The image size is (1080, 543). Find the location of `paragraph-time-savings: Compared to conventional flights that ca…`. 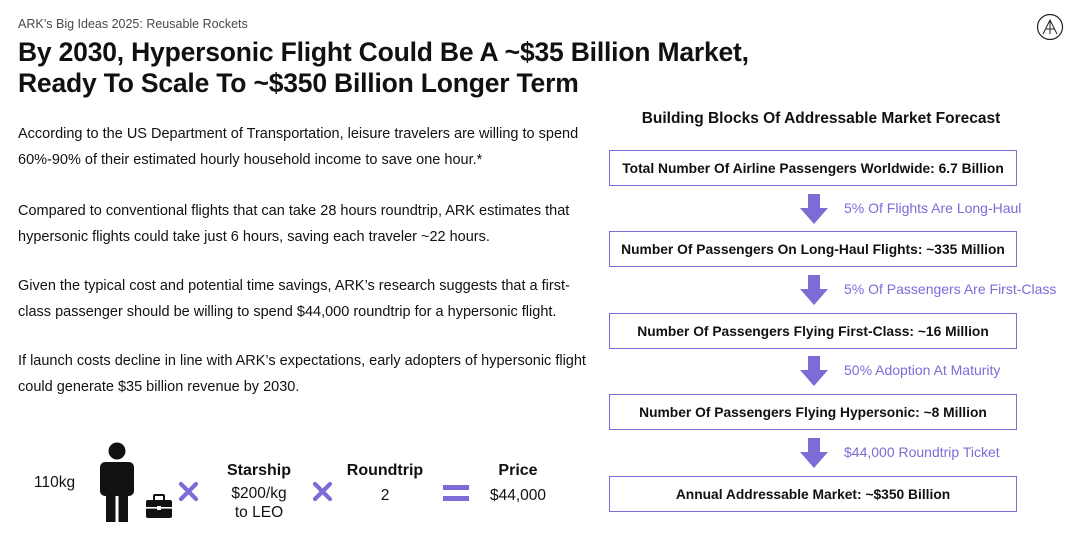

paragraph-time-savings: Compared to conventional flights that ca… is located at coordinates (294, 224).